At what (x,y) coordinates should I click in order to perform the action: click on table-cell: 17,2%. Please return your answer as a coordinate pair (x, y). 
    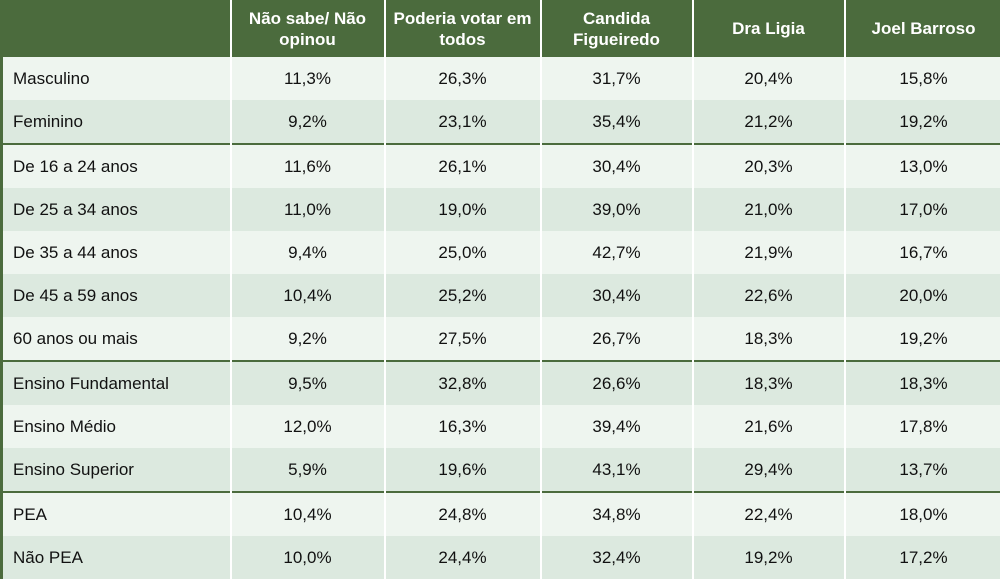
    Looking at the image, I should click on (922, 557).